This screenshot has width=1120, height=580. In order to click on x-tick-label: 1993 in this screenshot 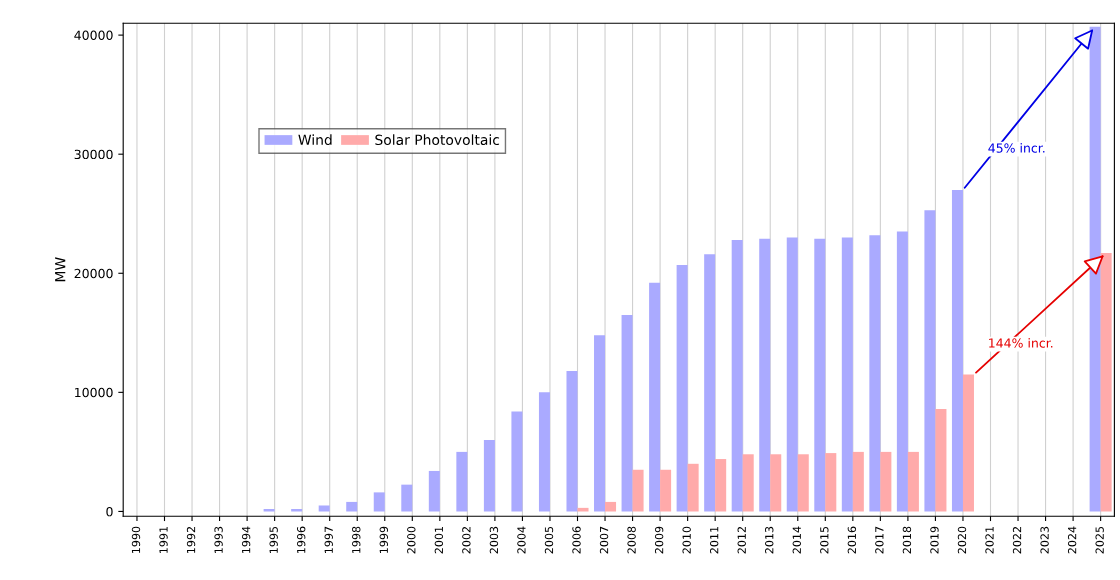, I will do `click(218, 539)`.